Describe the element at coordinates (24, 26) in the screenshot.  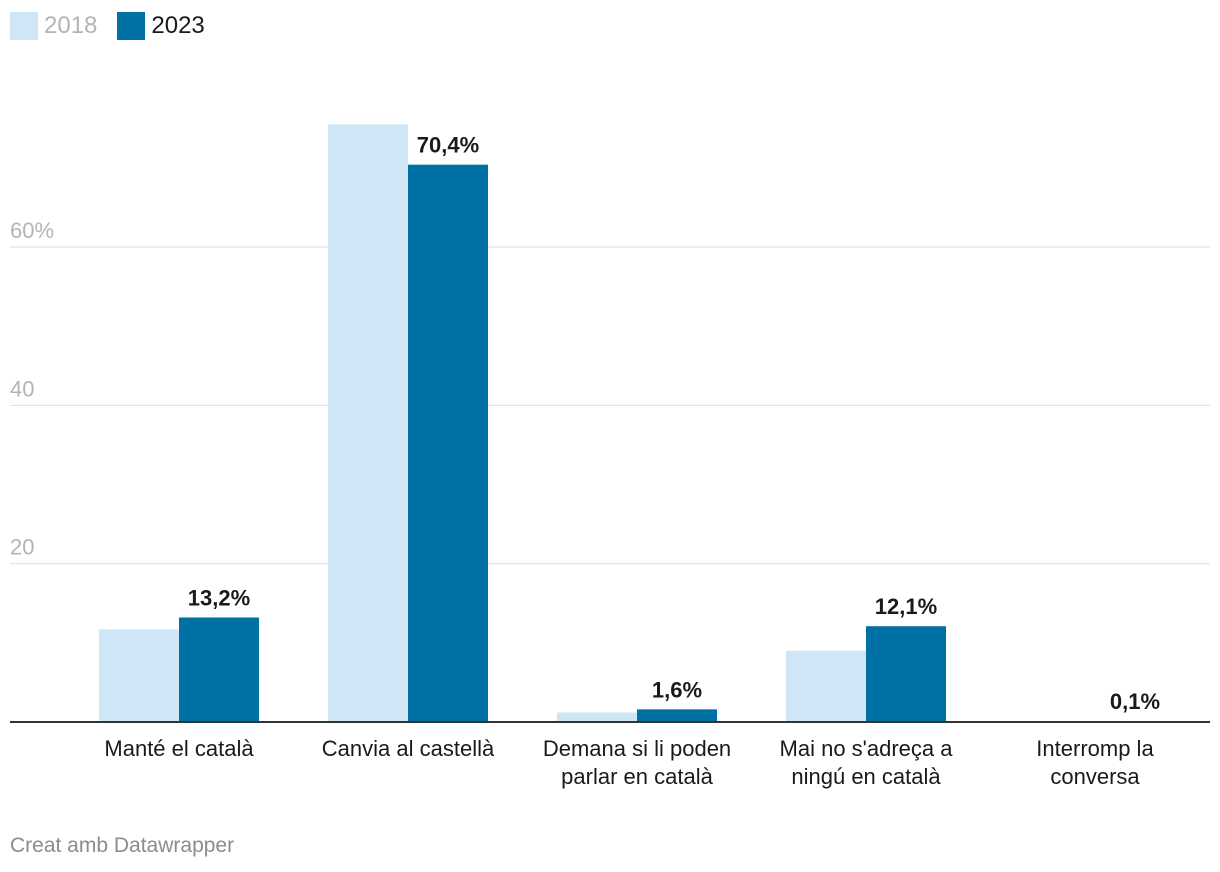
I see `legend-swatch-2018` at that location.